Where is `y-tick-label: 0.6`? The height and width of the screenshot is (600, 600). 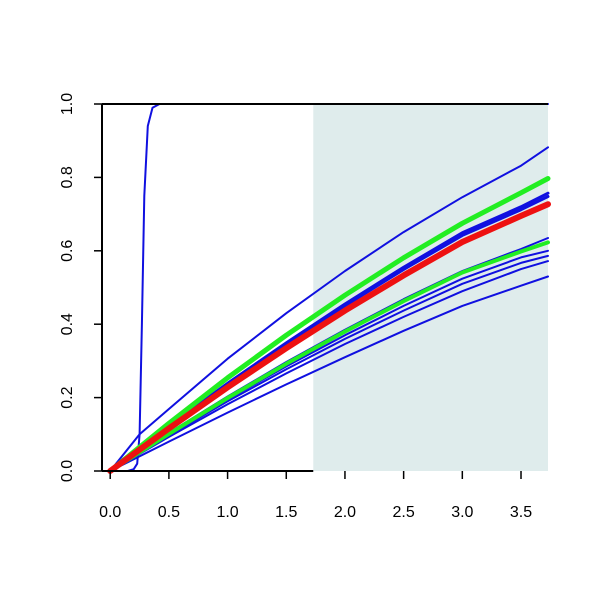 y-tick-label: 0.6 is located at coordinates (67, 251).